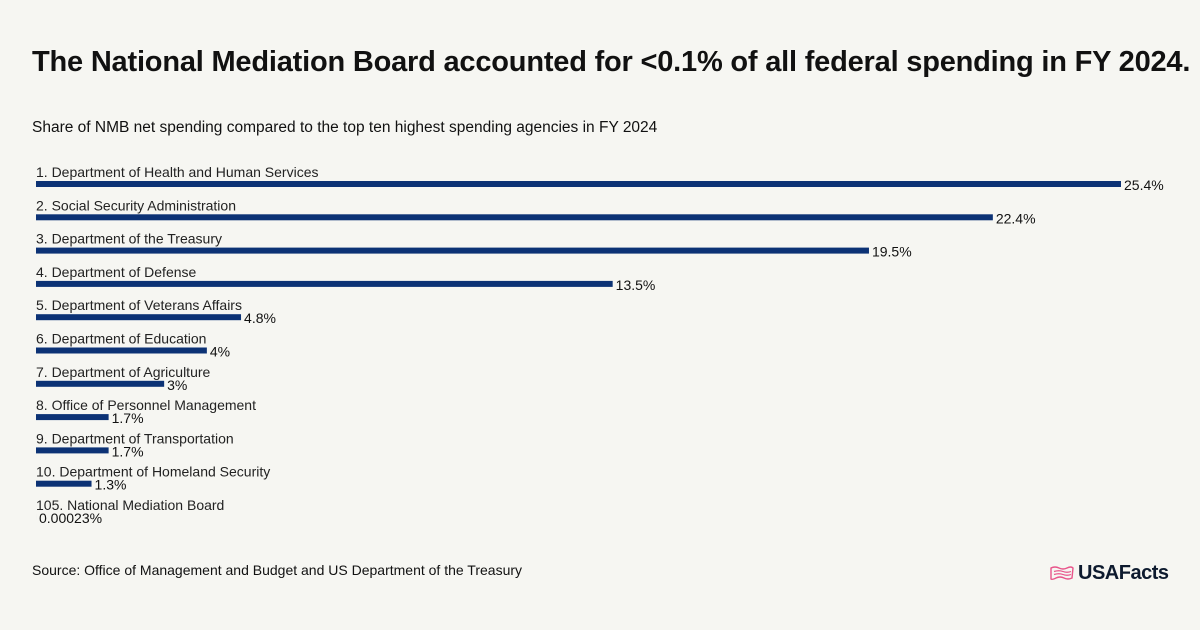 Image resolution: width=1200 pixels, height=630 pixels. I want to click on category-label: 9. Department of Transportation, so click(135, 438).